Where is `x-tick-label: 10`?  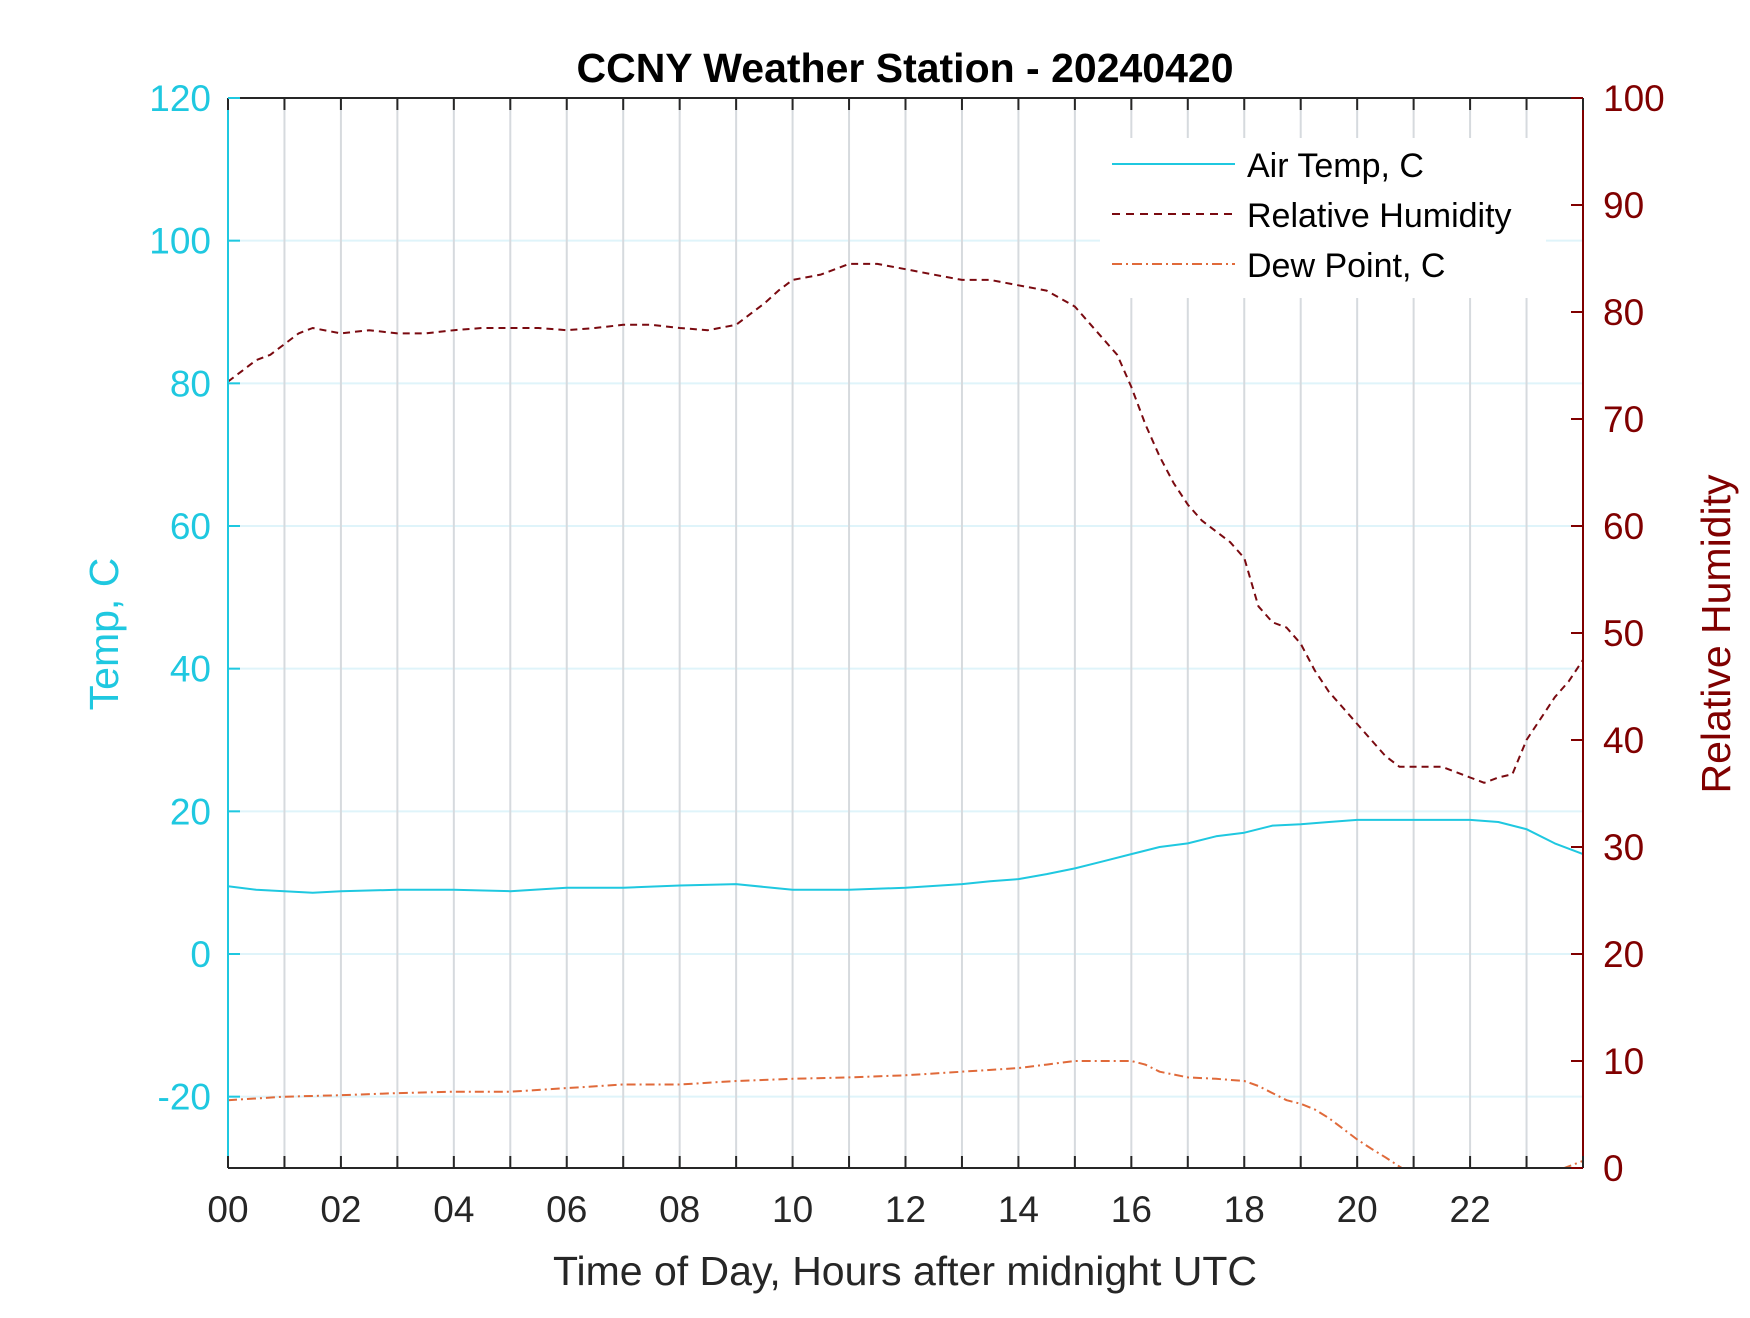 x-tick-label: 10 is located at coordinates (792, 1209).